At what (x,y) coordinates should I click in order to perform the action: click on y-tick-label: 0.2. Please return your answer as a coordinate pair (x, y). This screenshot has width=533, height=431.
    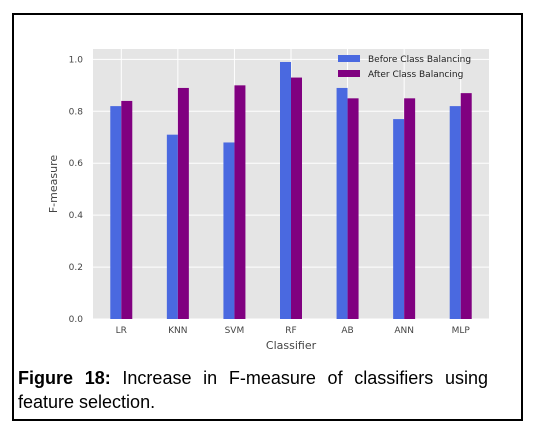
    Looking at the image, I should click on (76, 268).